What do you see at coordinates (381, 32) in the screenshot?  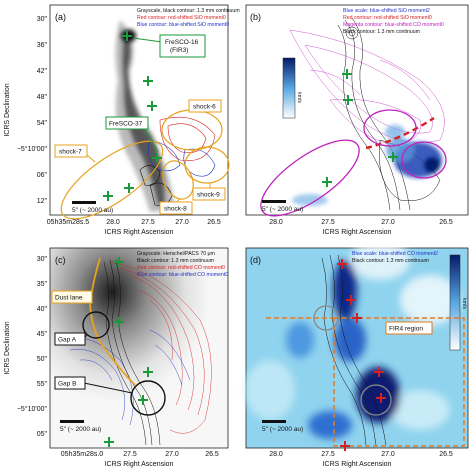 I see `panel-b-legend-3: Black contour: 1.3 mm continuum` at bounding box center [381, 32].